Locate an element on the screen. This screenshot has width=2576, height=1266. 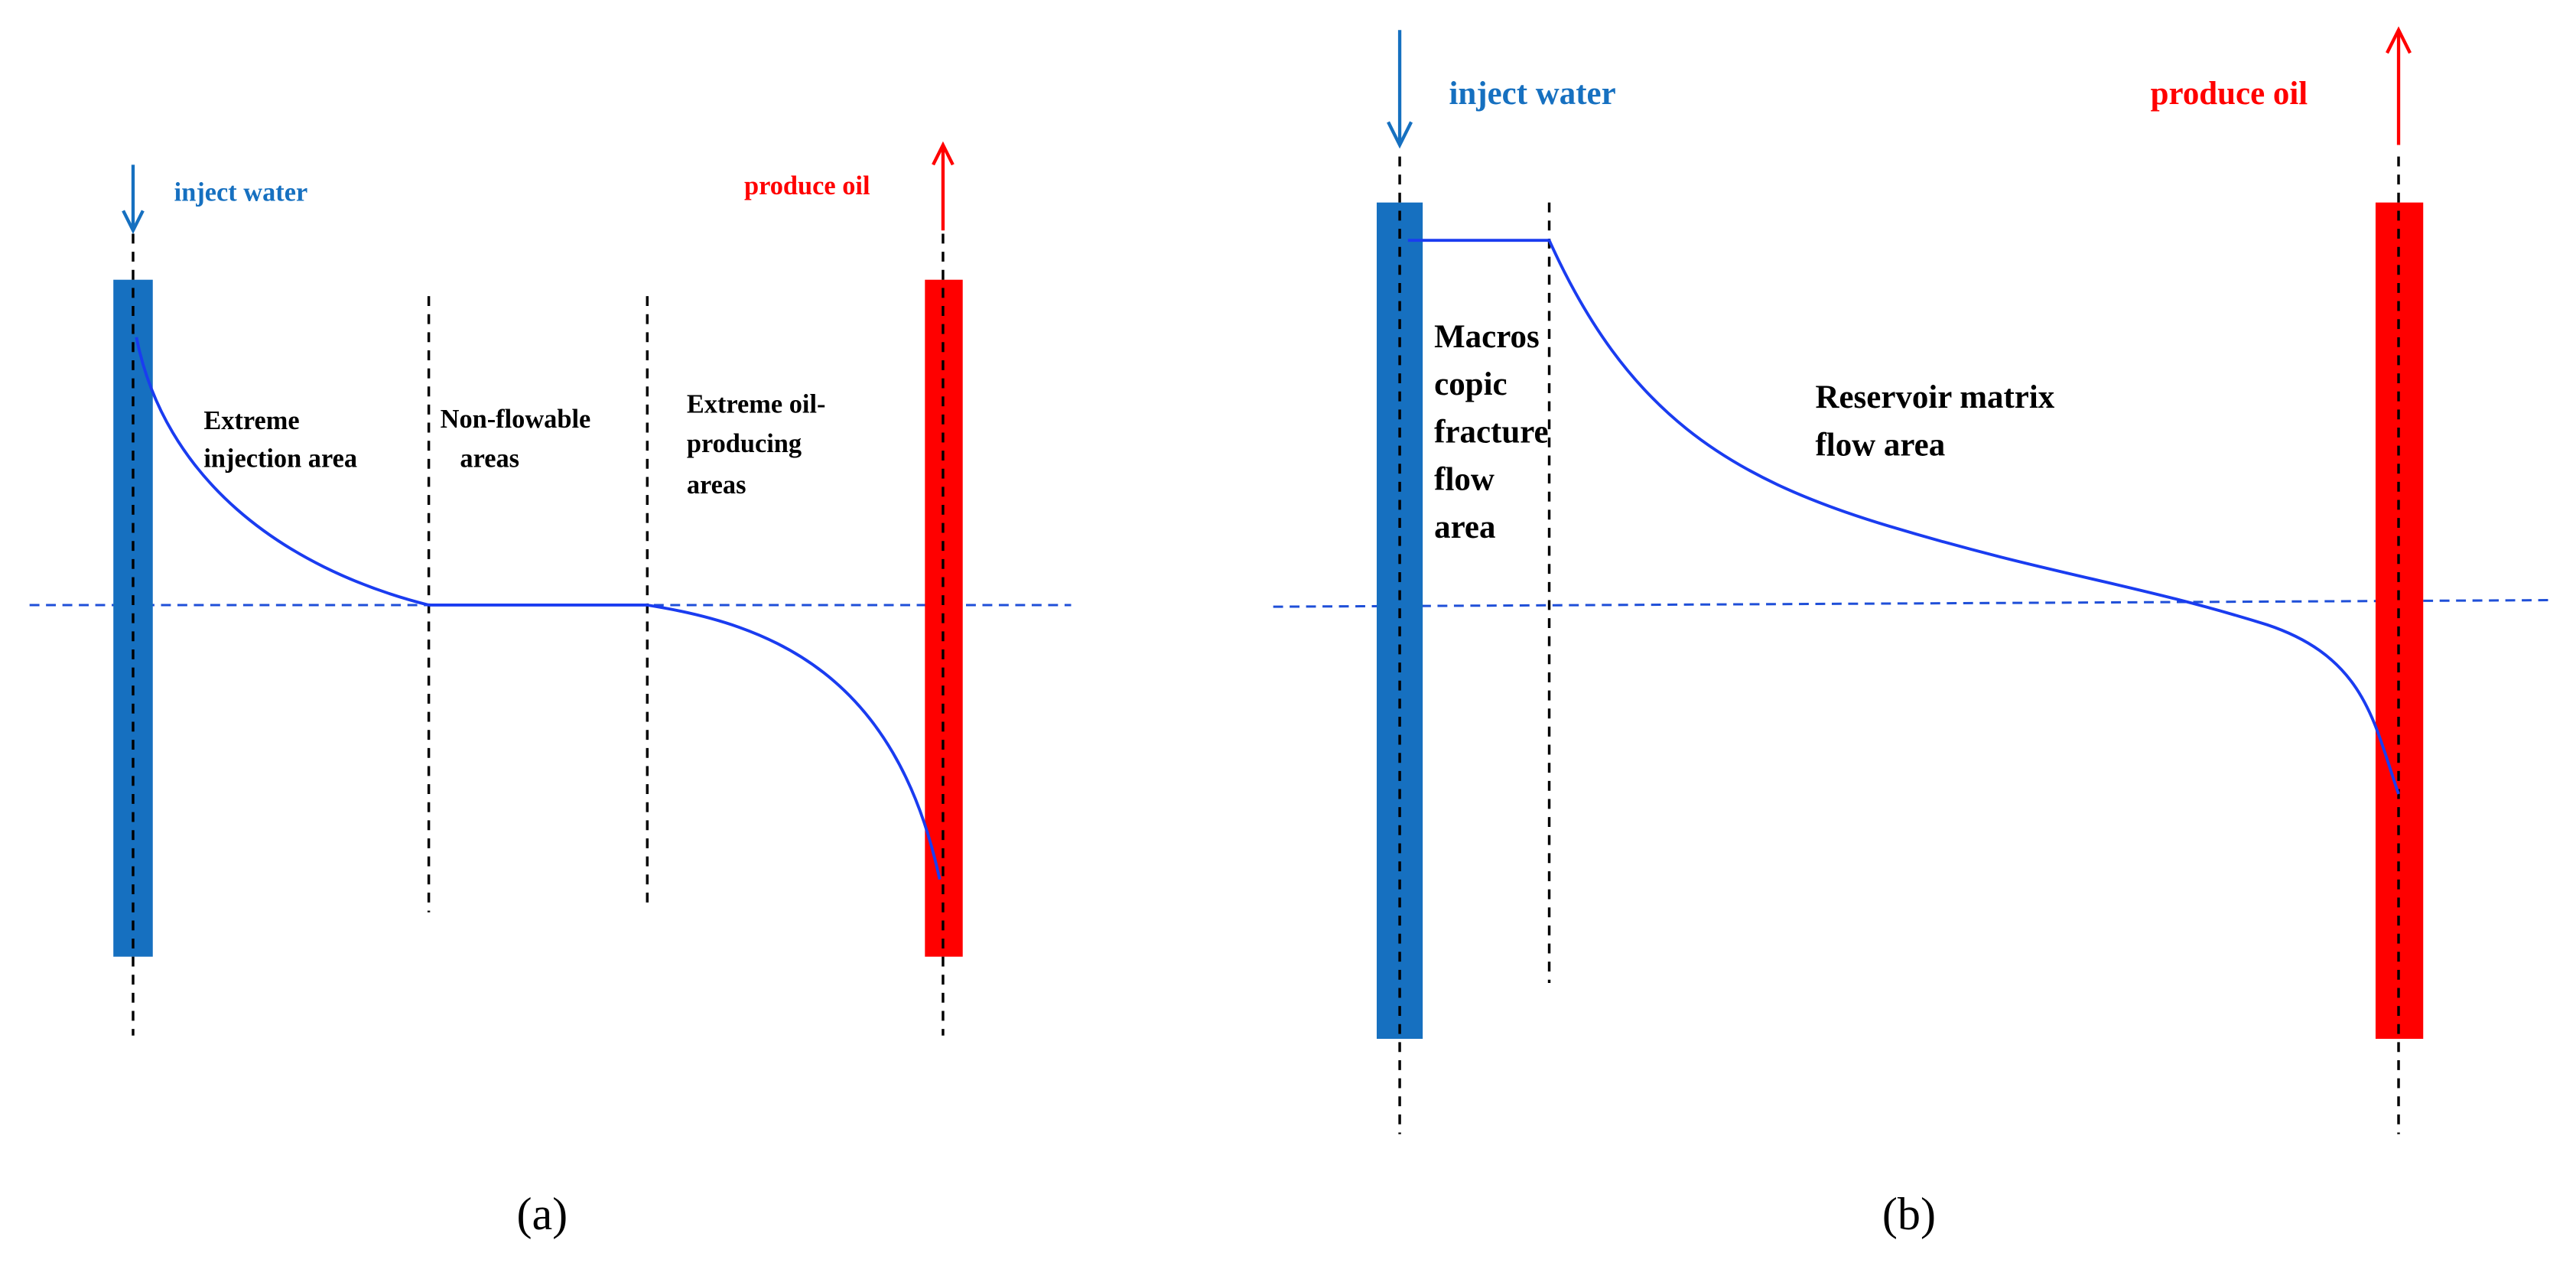
pressure-curve is located at coordinates (538, 608).